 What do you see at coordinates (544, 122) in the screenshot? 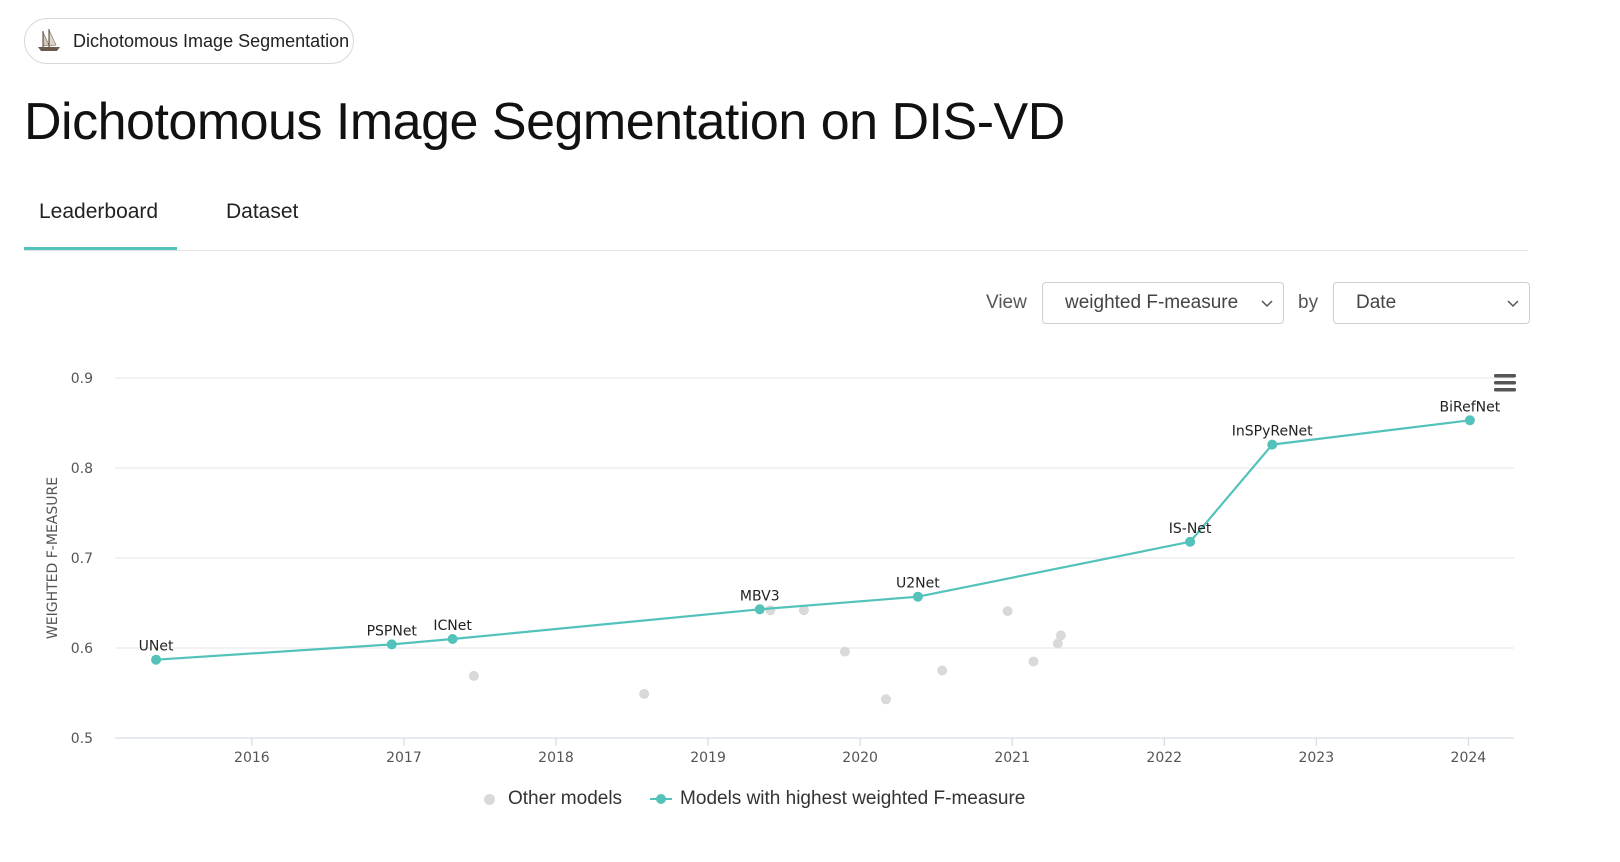
I see `page-title: Dichotomous Image Segmentation on DIS-VD` at bounding box center [544, 122].